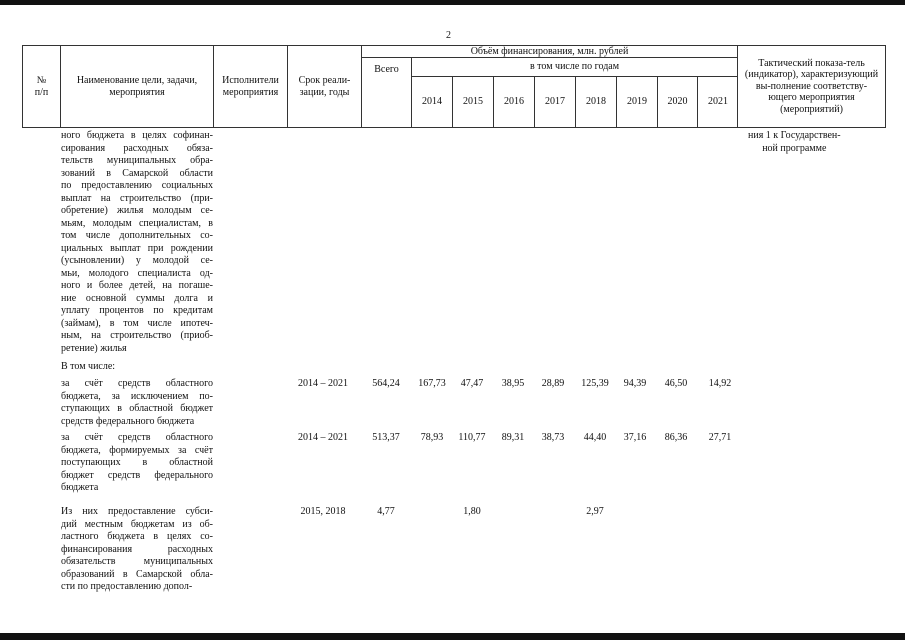  Describe the element at coordinates (718, 102) in the screenshot. I see `header-year-2021: 2021` at that location.